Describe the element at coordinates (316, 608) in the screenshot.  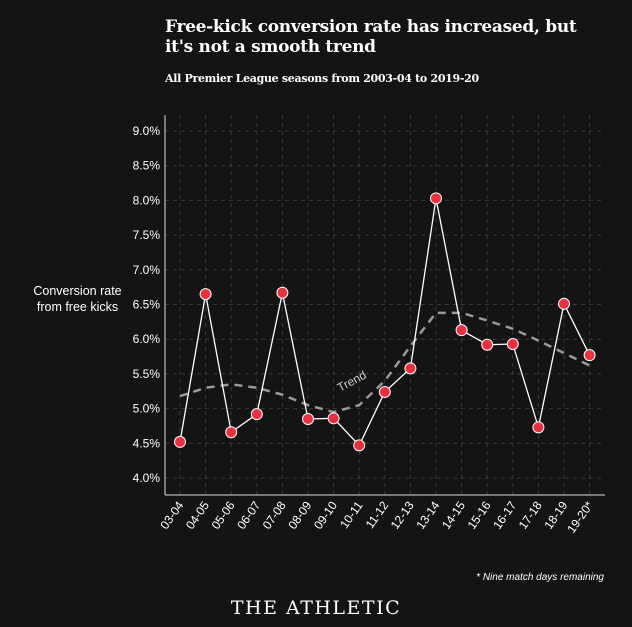
I see `brand-logo: THE ATHLETIC` at that location.